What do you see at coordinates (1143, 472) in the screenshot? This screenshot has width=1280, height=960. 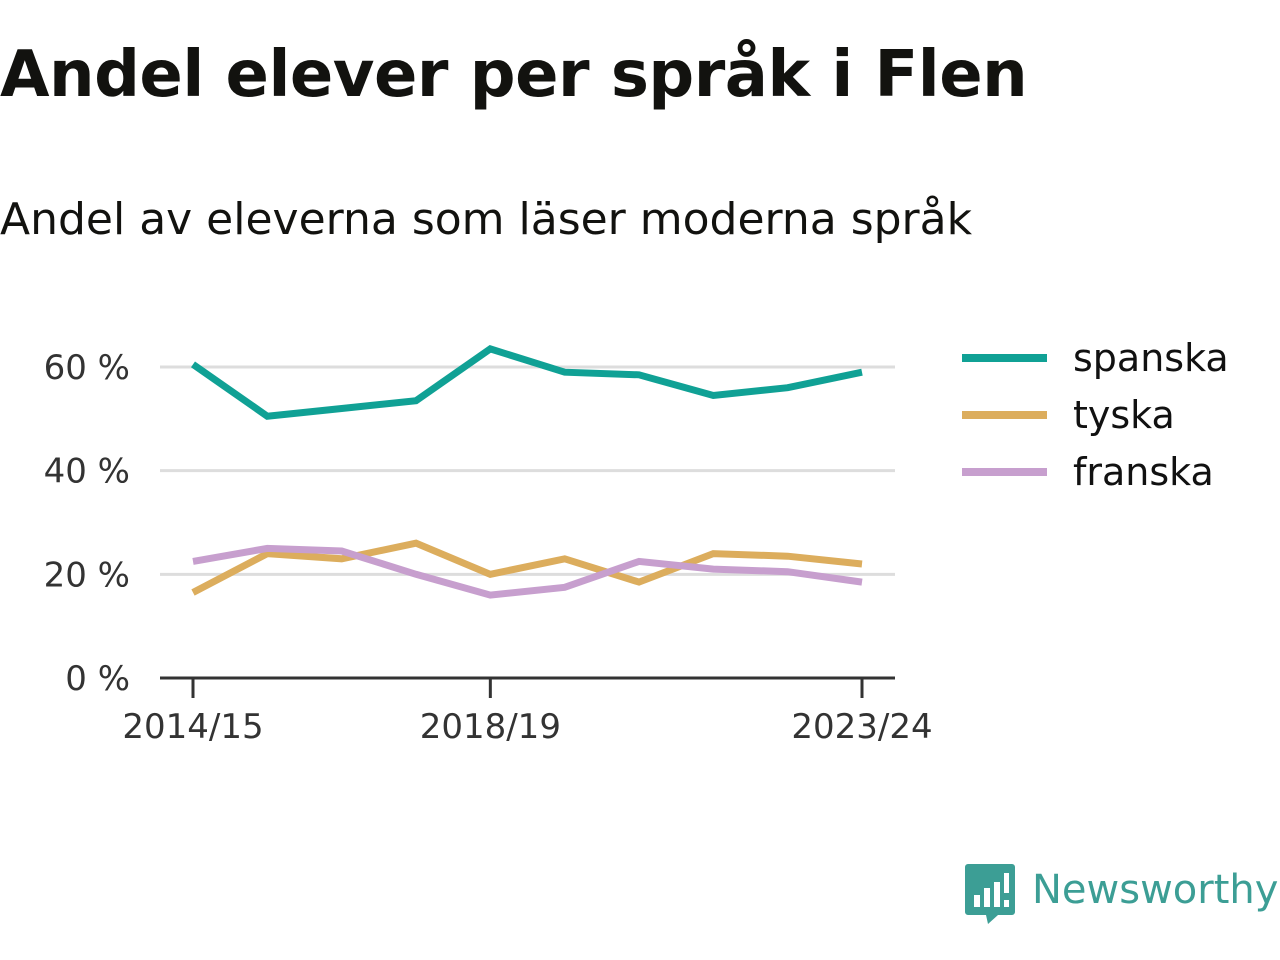 I see `legend-label-franska: franska` at bounding box center [1143, 472].